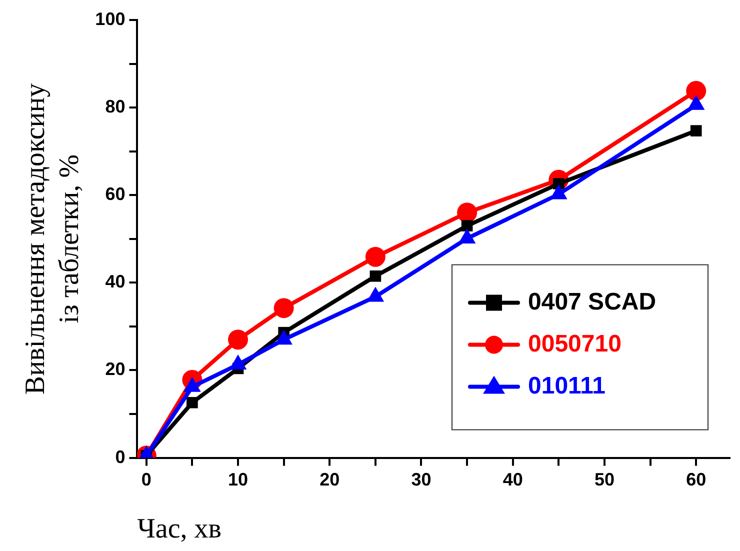 The height and width of the screenshot is (551, 740). What do you see at coordinates (575, 344) in the screenshot?
I see `legend-label: 0050710` at bounding box center [575, 344].